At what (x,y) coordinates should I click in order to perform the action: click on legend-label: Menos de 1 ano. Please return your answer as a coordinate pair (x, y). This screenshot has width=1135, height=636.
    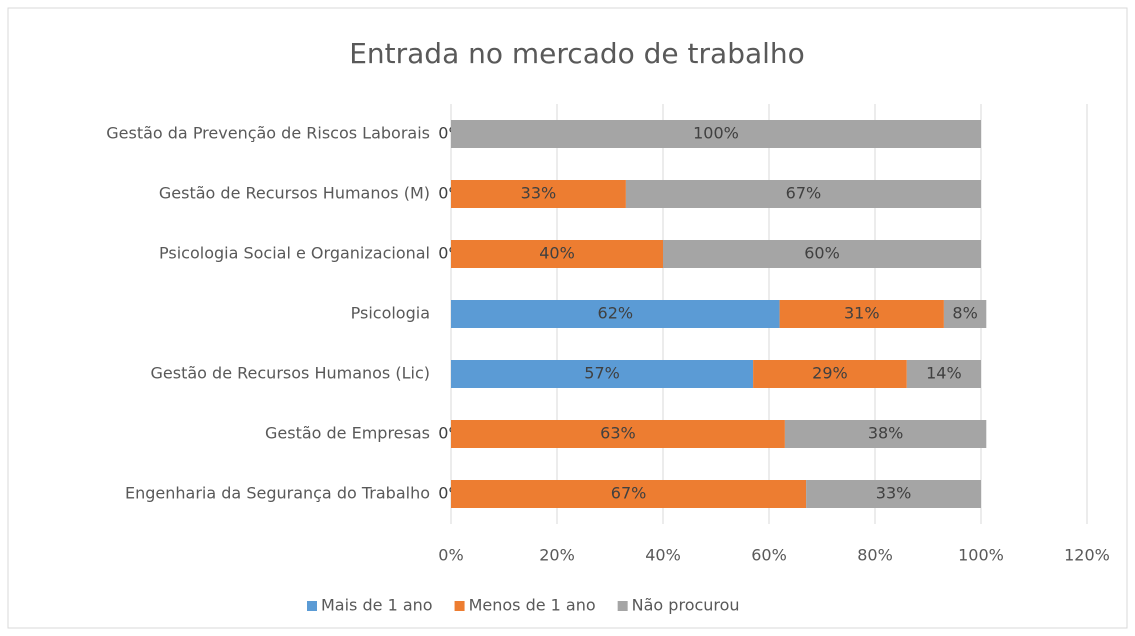
    Looking at the image, I should click on (532, 605).